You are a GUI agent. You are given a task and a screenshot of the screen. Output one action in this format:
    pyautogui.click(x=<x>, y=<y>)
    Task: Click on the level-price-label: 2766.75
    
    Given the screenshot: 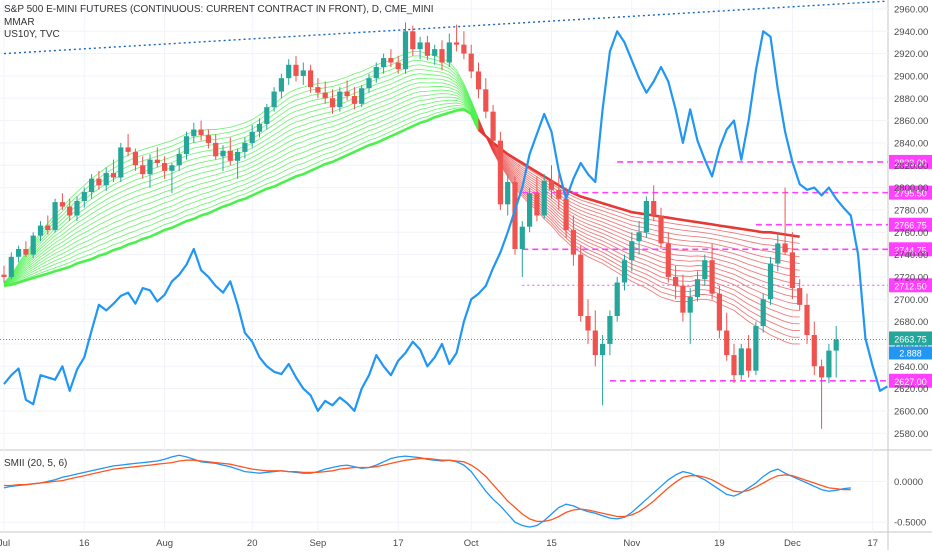 What is the action you would take?
    pyautogui.click(x=910, y=226)
    